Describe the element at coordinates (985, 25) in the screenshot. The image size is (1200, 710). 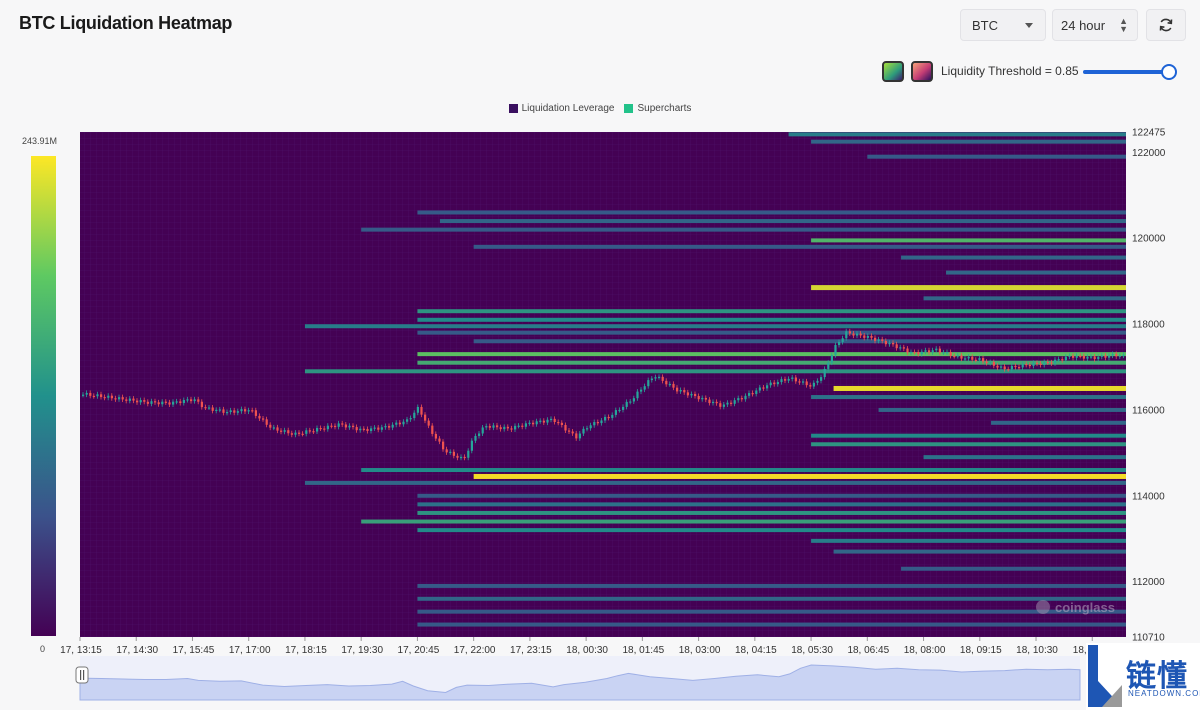
I see `coin-select-value: BTC` at that location.